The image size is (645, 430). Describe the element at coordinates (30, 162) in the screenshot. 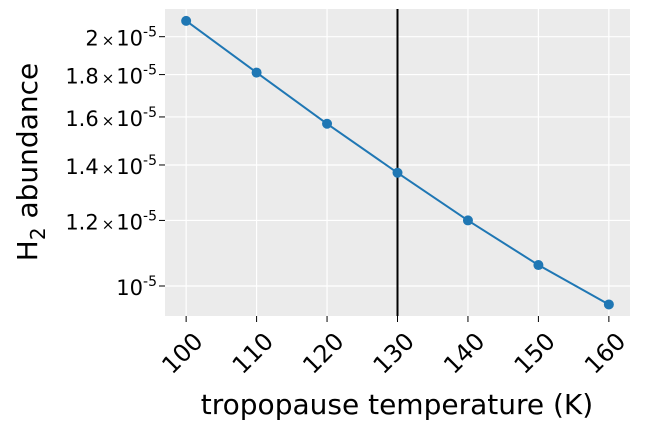

I see `y-axis-label: H2 abundance` at that location.